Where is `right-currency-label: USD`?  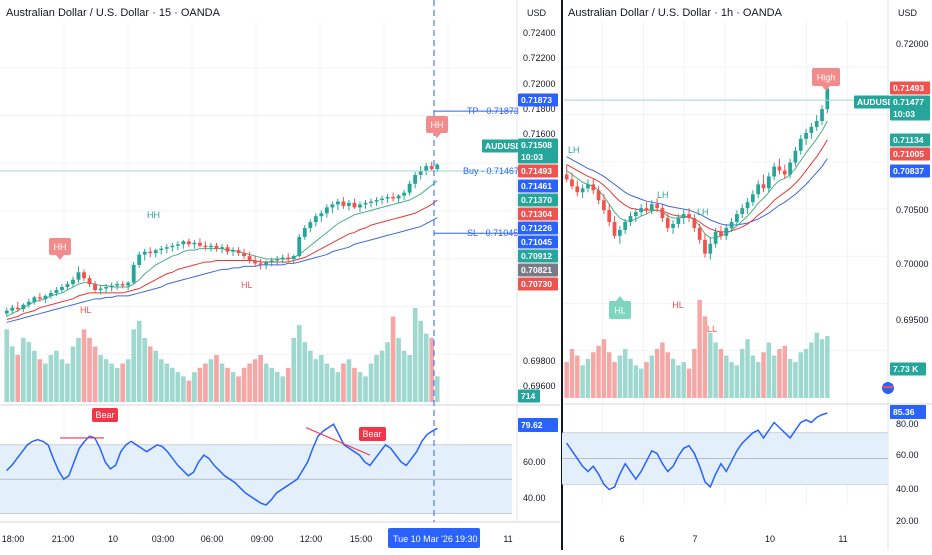
right-currency-label: USD is located at coordinates (908, 13).